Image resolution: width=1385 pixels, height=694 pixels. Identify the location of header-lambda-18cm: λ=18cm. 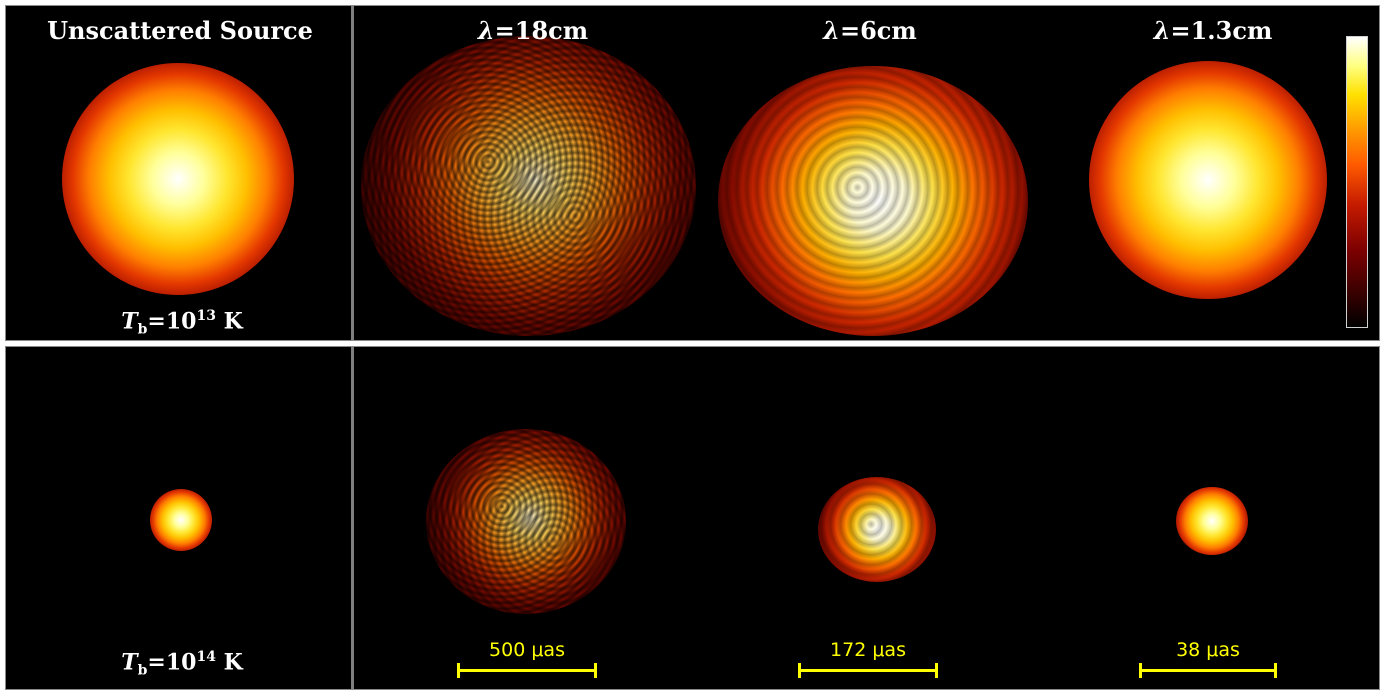
(533, 30).